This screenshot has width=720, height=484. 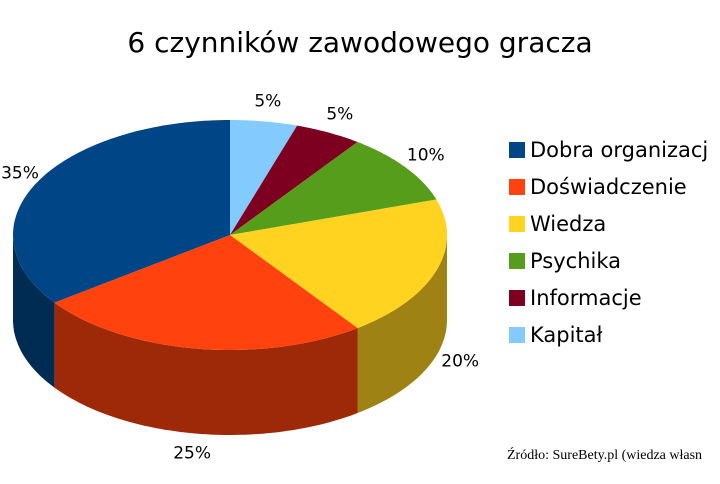 I want to click on legend-label: Wiedza, so click(x=568, y=224).